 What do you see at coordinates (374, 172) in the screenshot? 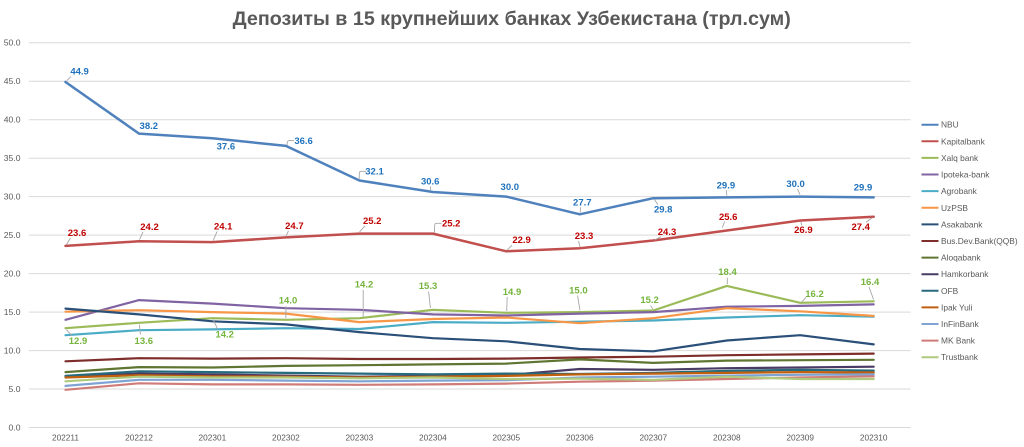
I see `svg-text: 32.1` at bounding box center [374, 172].